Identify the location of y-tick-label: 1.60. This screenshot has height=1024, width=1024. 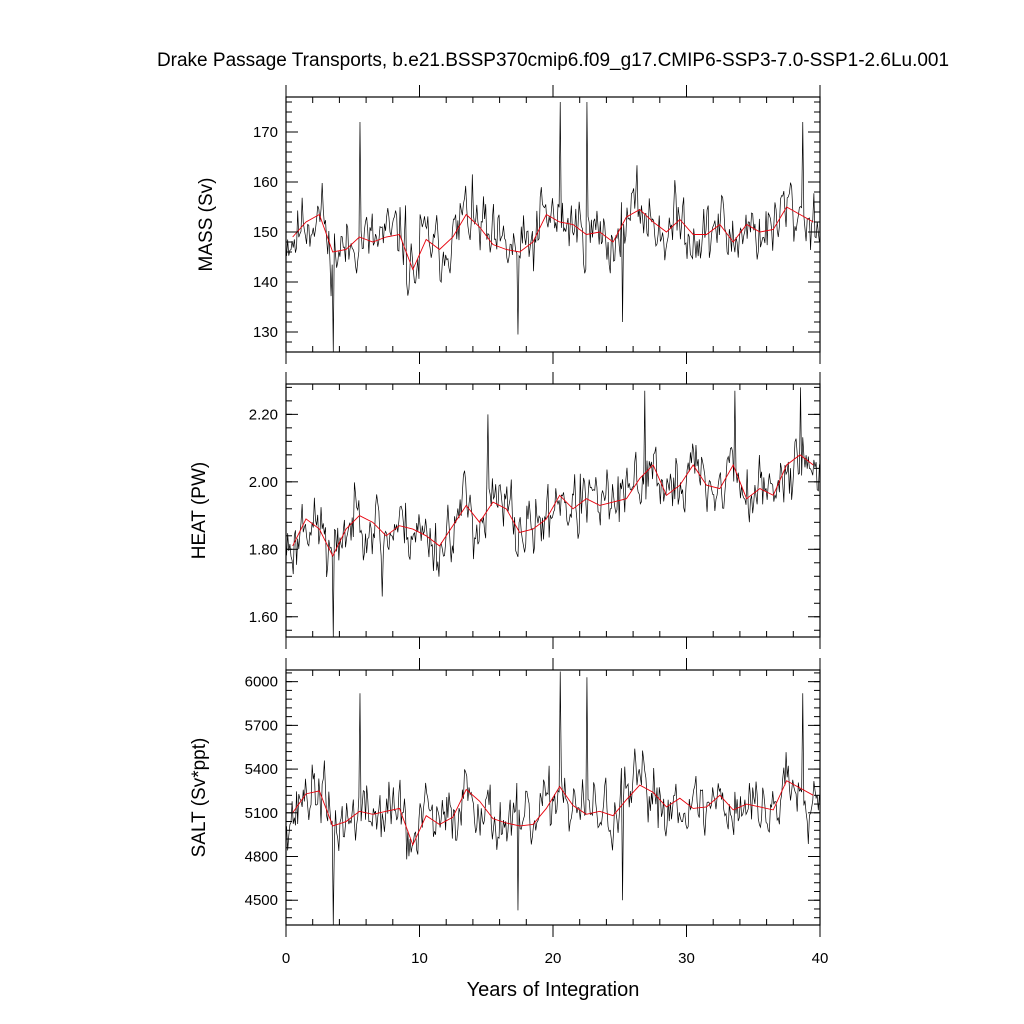
(263, 617).